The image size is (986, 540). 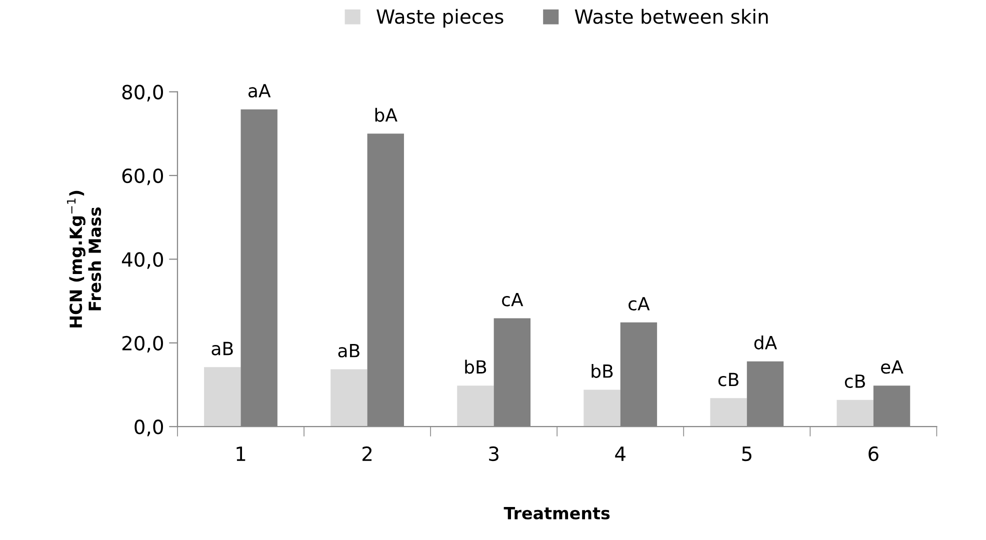 What do you see at coordinates (142, 177) in the screenshot?
I see `y-tick-label: 60,0` at bounding box center [142, 177].